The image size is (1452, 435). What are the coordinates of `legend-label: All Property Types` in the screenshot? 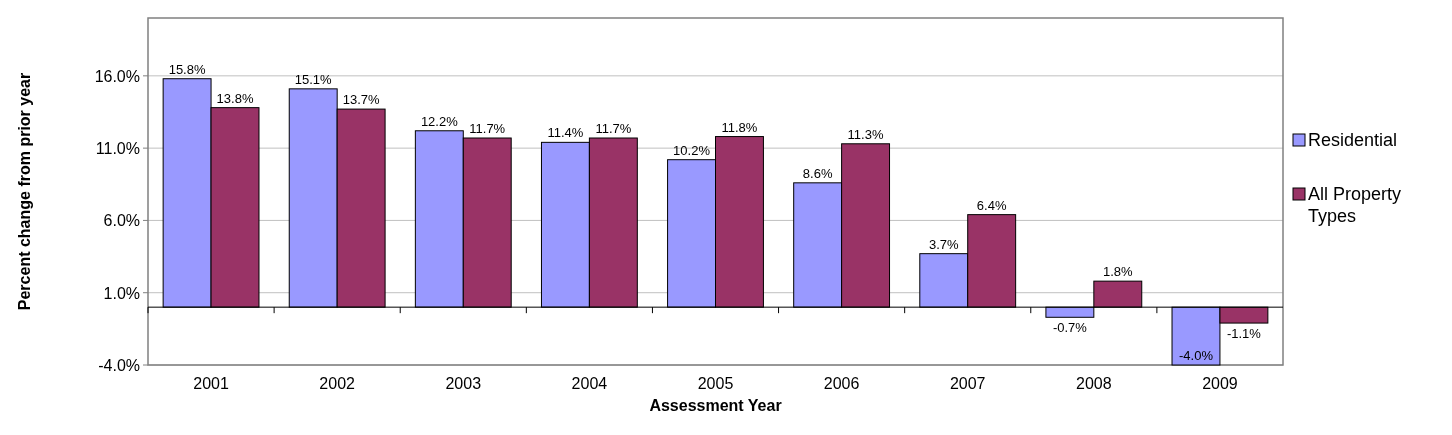 It's located at (1355, 205).